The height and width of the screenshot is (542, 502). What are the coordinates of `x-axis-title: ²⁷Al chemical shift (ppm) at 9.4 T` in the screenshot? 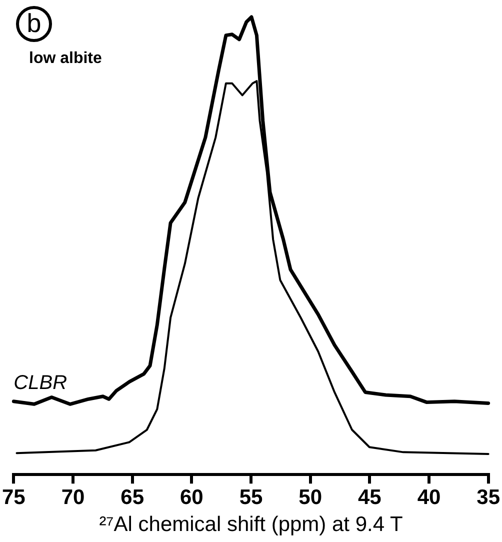 It's located at (251, 524).